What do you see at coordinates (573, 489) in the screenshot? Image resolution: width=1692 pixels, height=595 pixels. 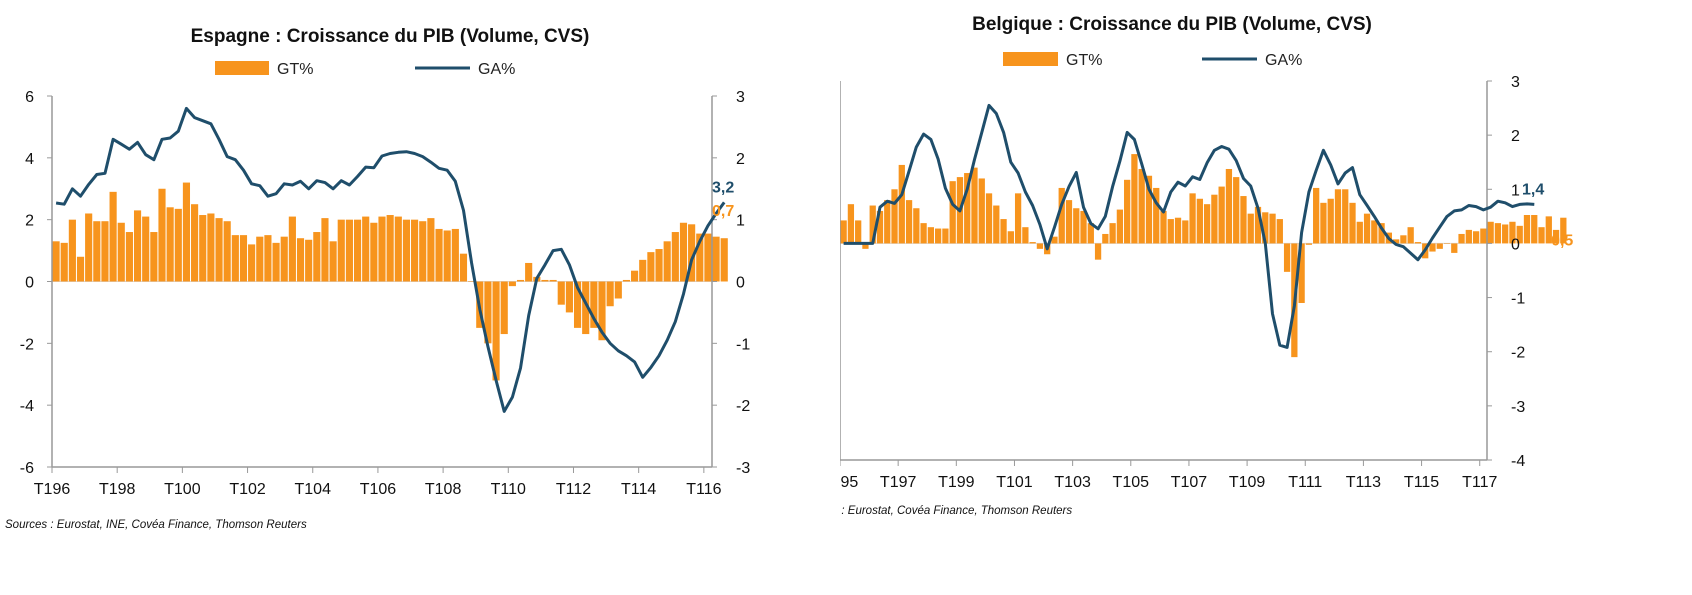 I see `x-tick-label: T112` at bounding box center [573, 489].